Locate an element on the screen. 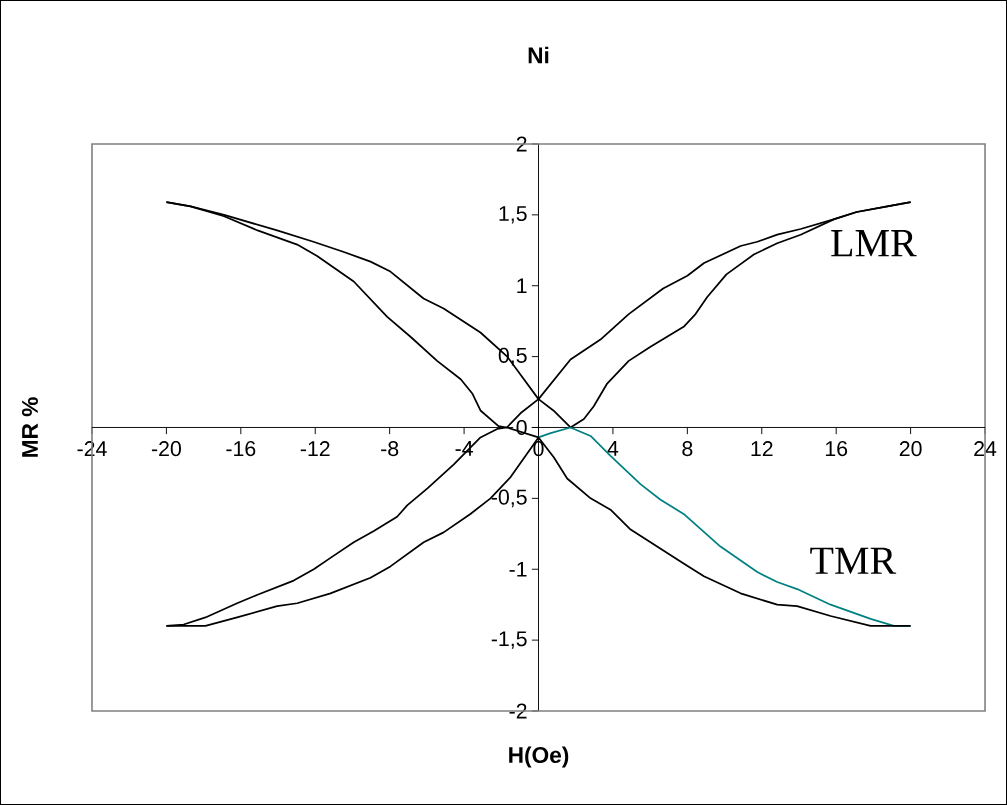  y-tick-label: 2 is located at coordinates (521, 144).